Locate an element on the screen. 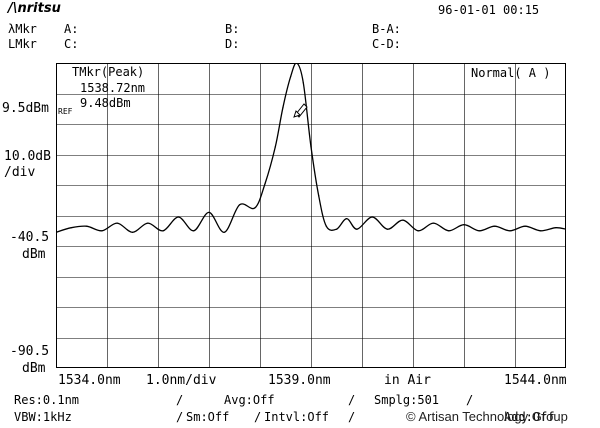 The image size is (600, 428). watermark-text: © Artisan Technology Group is located at coordinates (487, 416).